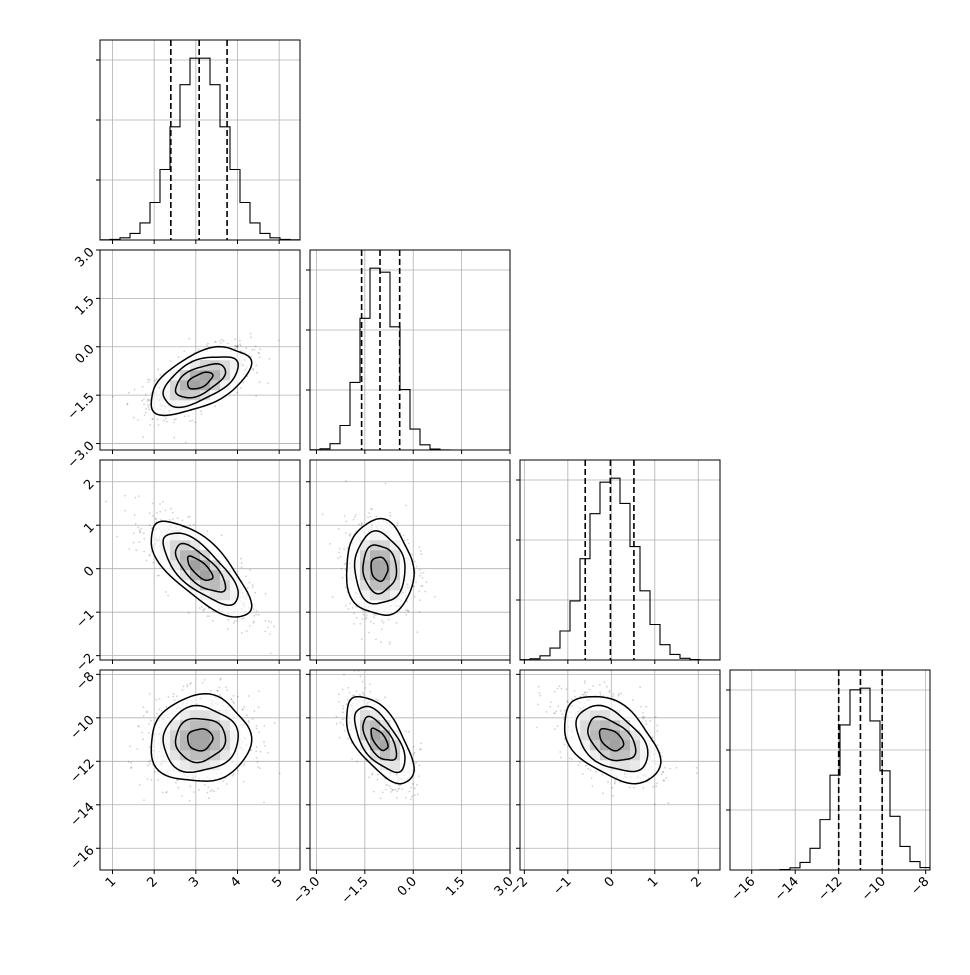  I want to click on y-tick-label: 2, so click(89, 485).